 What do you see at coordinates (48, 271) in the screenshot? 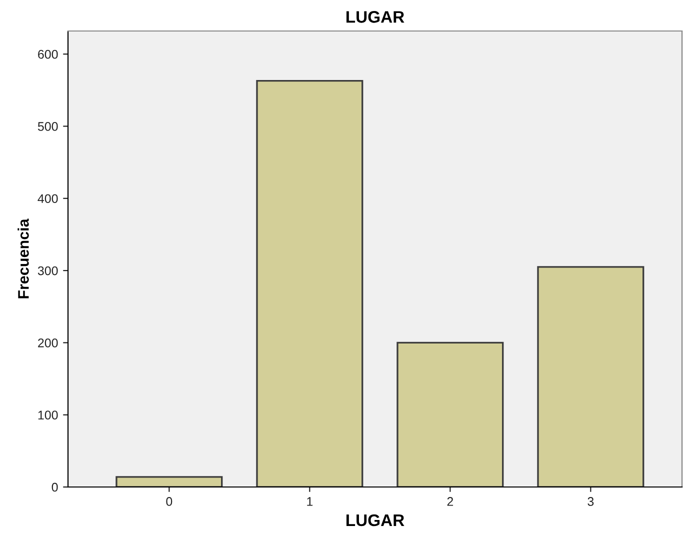
I see `y-tick-label: 300` at bounding box center [48, 271].